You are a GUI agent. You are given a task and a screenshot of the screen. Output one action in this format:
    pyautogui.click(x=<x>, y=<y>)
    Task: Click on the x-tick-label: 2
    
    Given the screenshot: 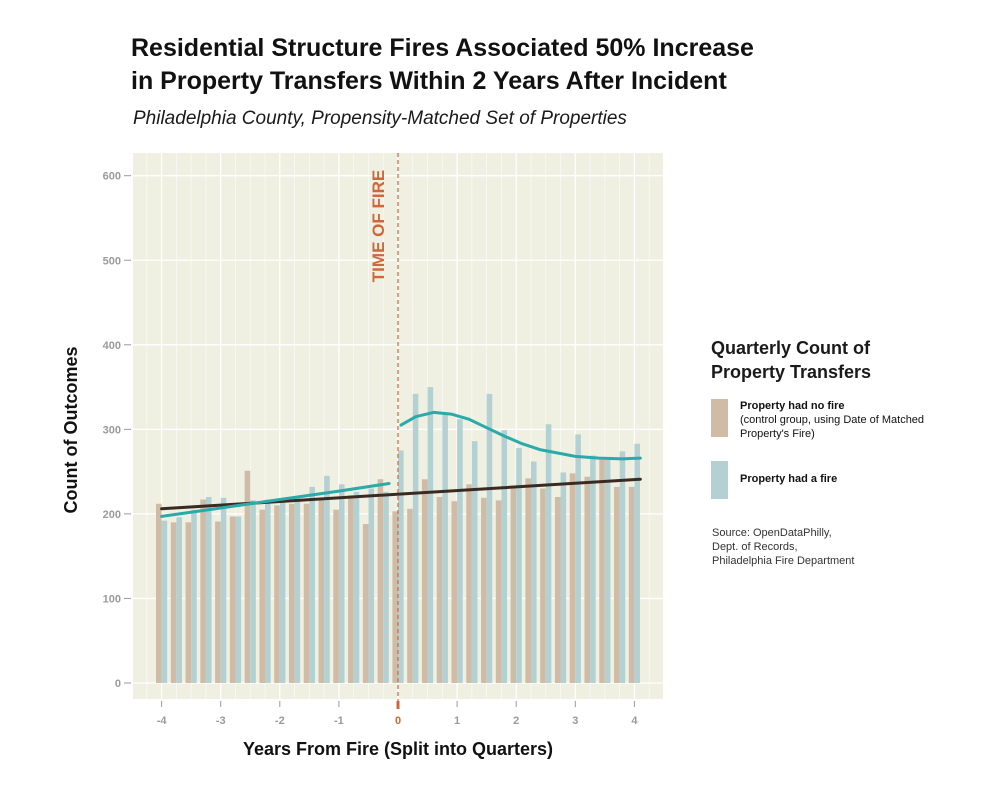 What is the action you would take?
    pyautogui.click(x=516, y=721)
    